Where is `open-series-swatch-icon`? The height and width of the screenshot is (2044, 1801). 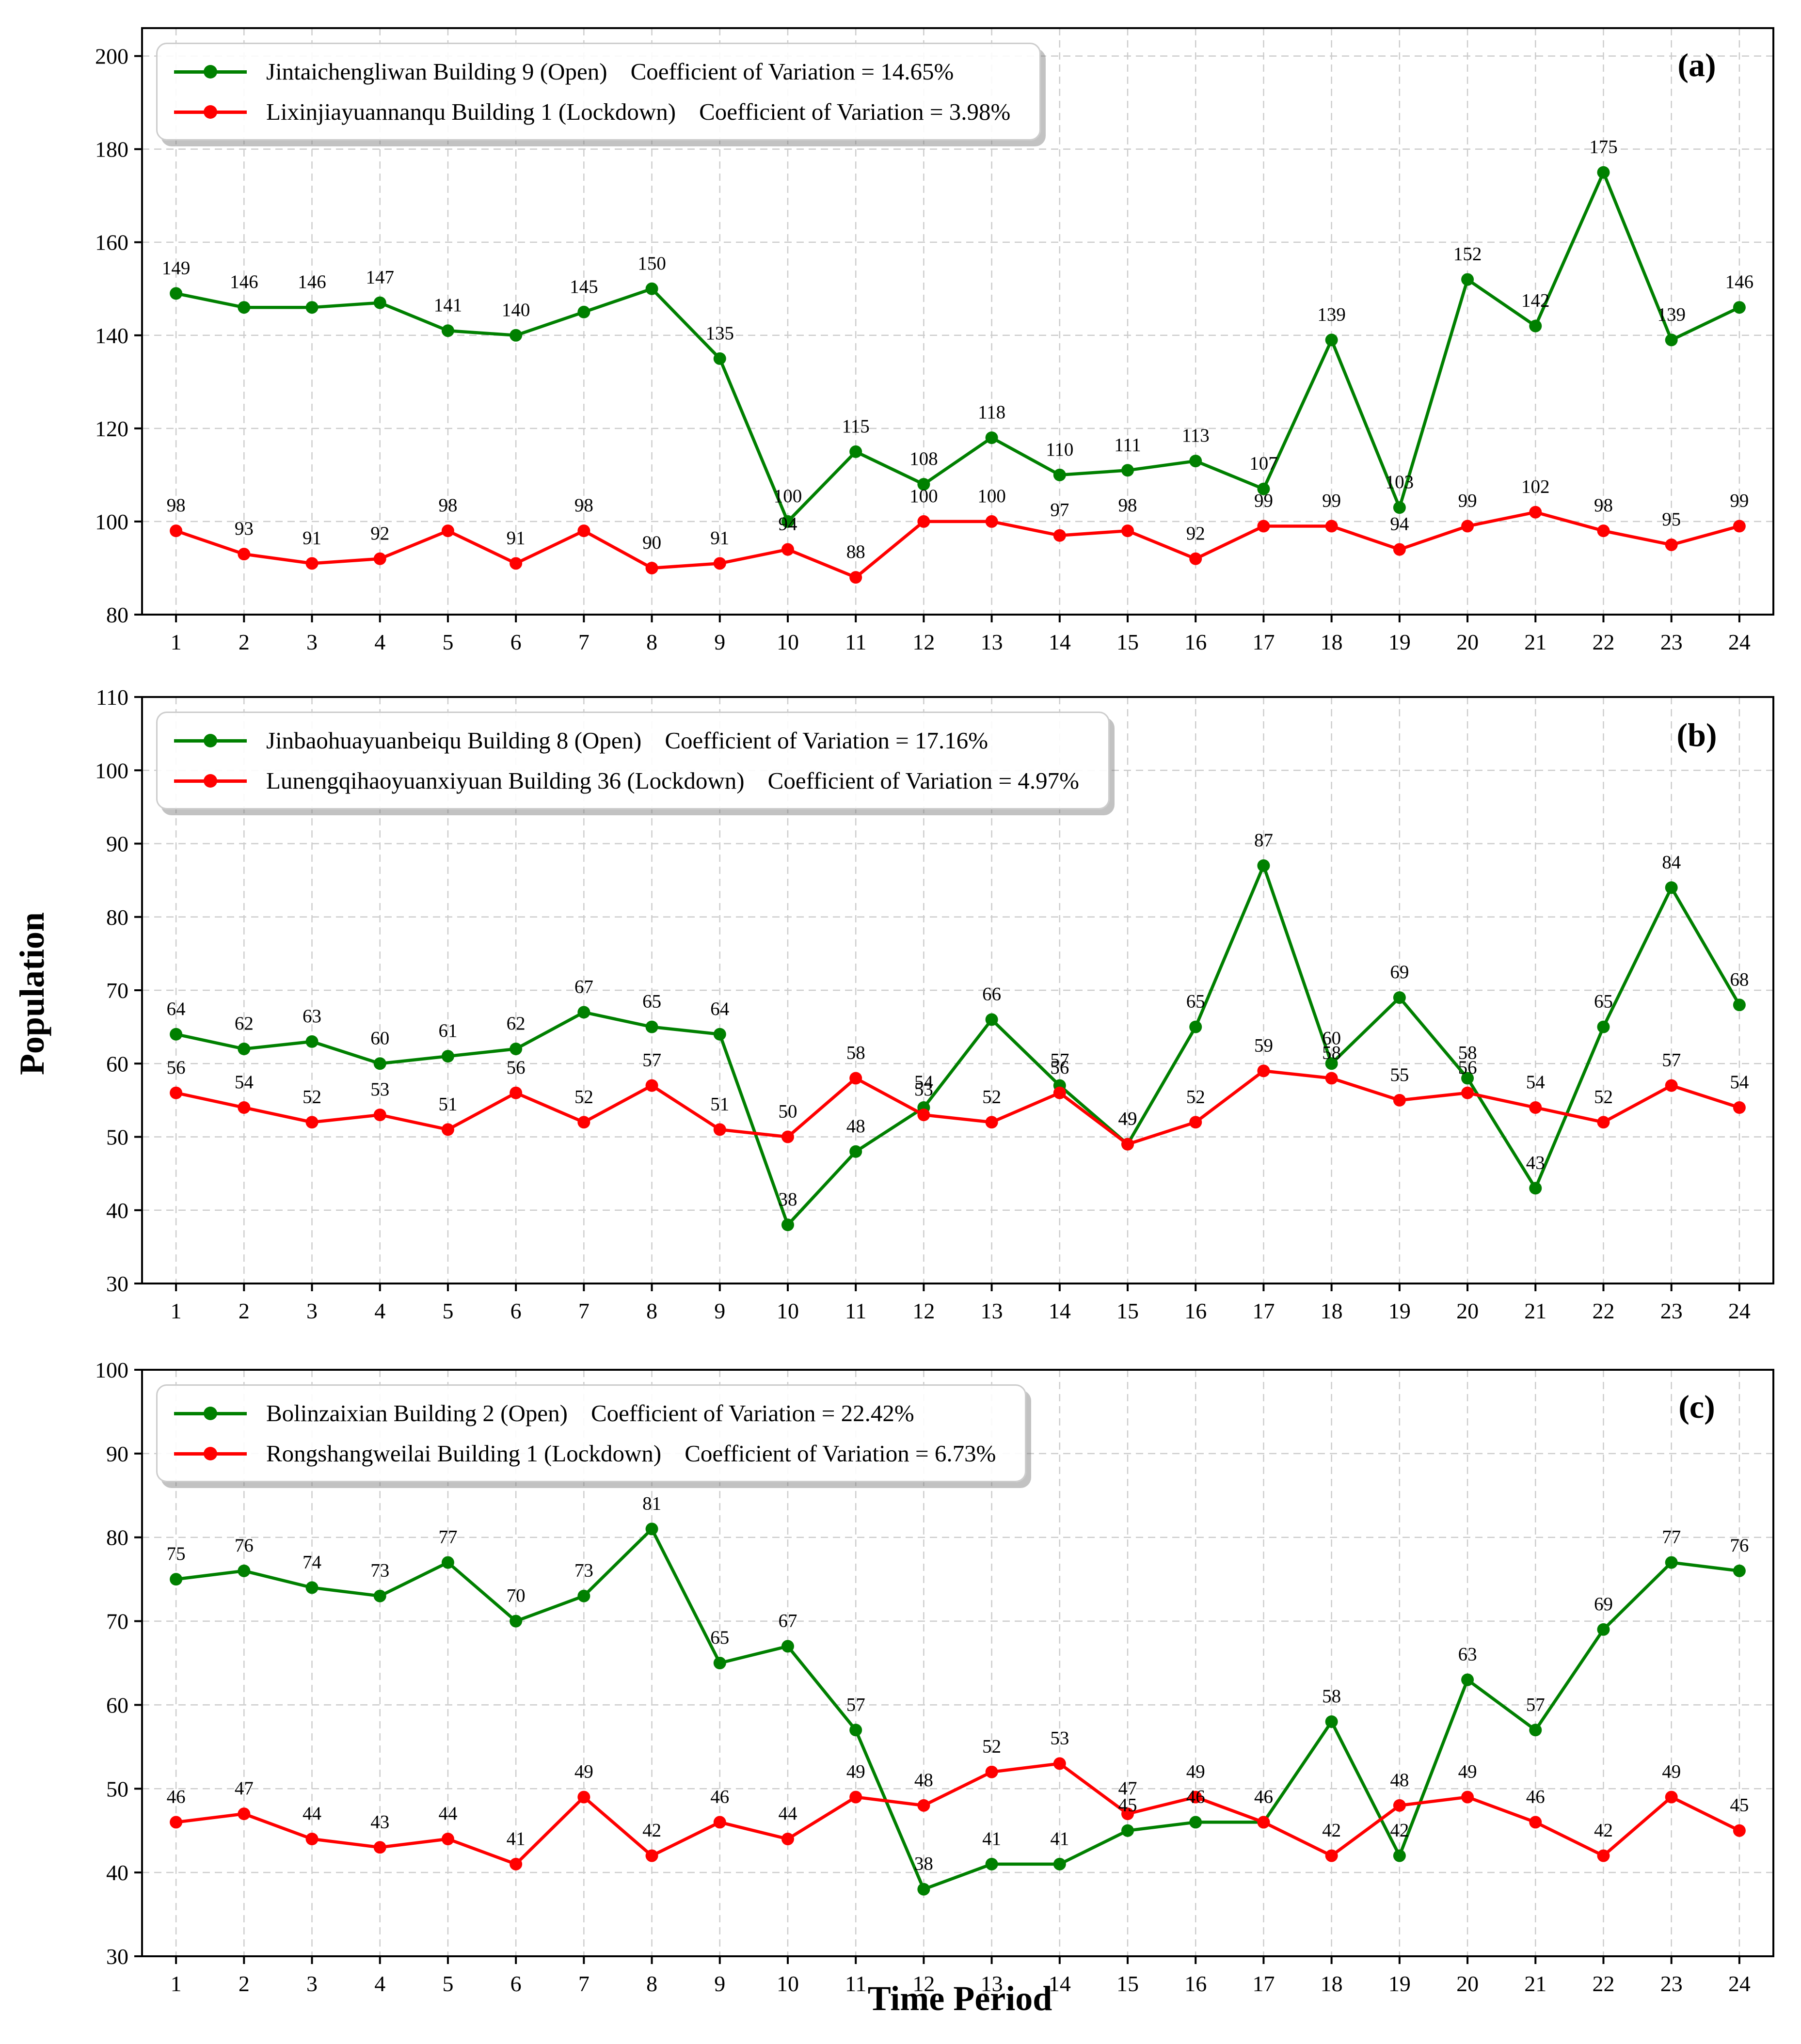
open-series-swatch-icon is located at coordinates (210, 71).